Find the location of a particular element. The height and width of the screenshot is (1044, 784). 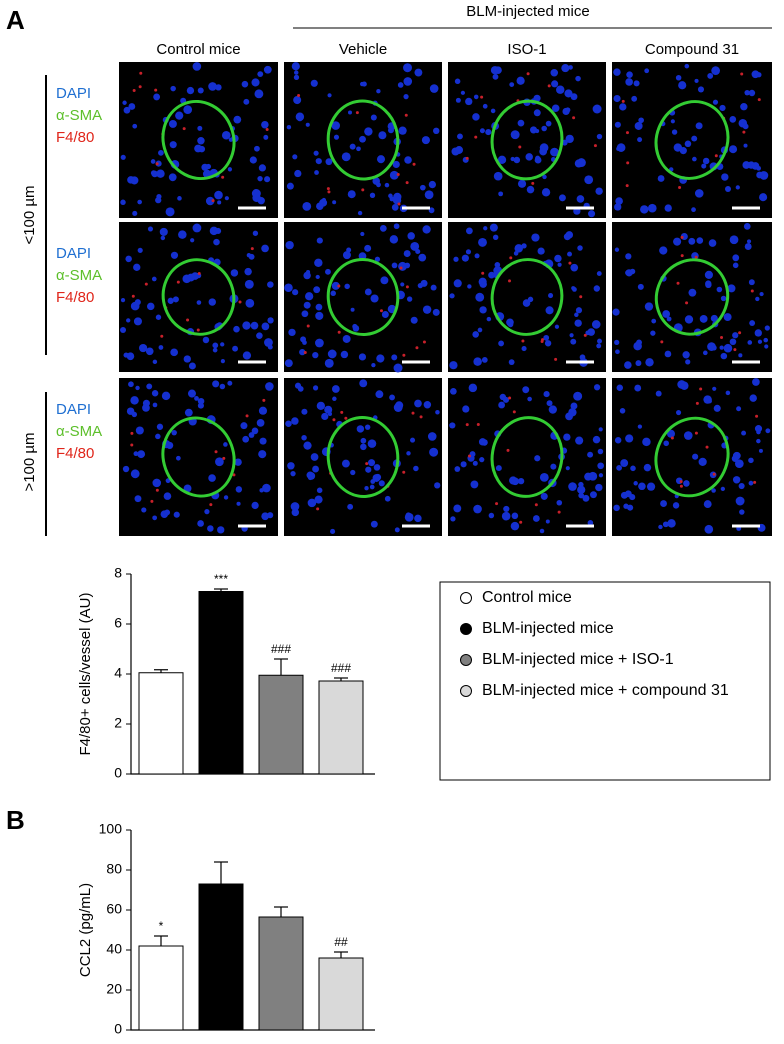

size-label: <100 µm is located at coordinates (29, 214).